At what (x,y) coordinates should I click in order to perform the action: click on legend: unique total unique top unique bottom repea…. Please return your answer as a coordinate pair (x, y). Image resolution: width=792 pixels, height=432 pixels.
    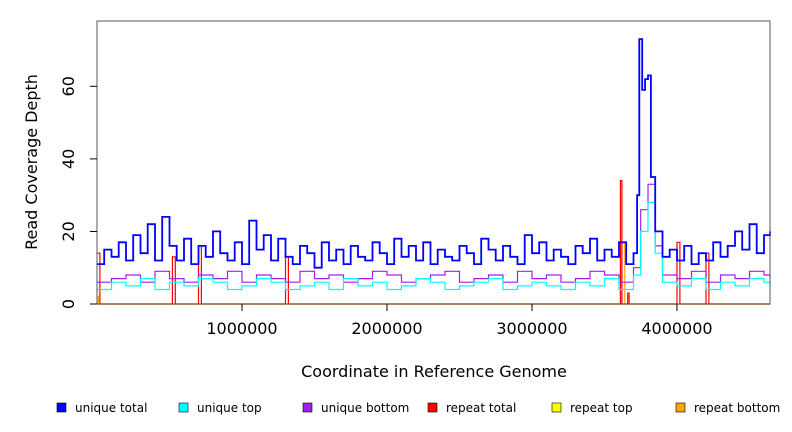
    Looking at the image, I should click on (418, 408).